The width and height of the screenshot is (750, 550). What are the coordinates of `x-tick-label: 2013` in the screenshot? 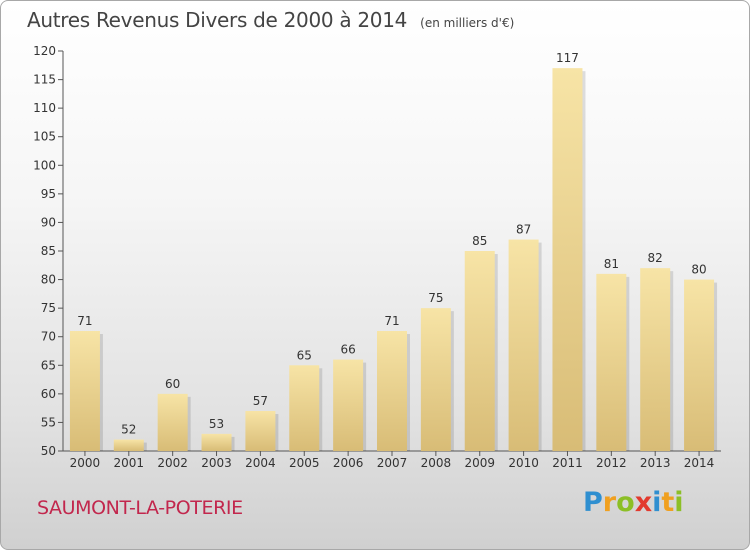 It's located at (655, 463).